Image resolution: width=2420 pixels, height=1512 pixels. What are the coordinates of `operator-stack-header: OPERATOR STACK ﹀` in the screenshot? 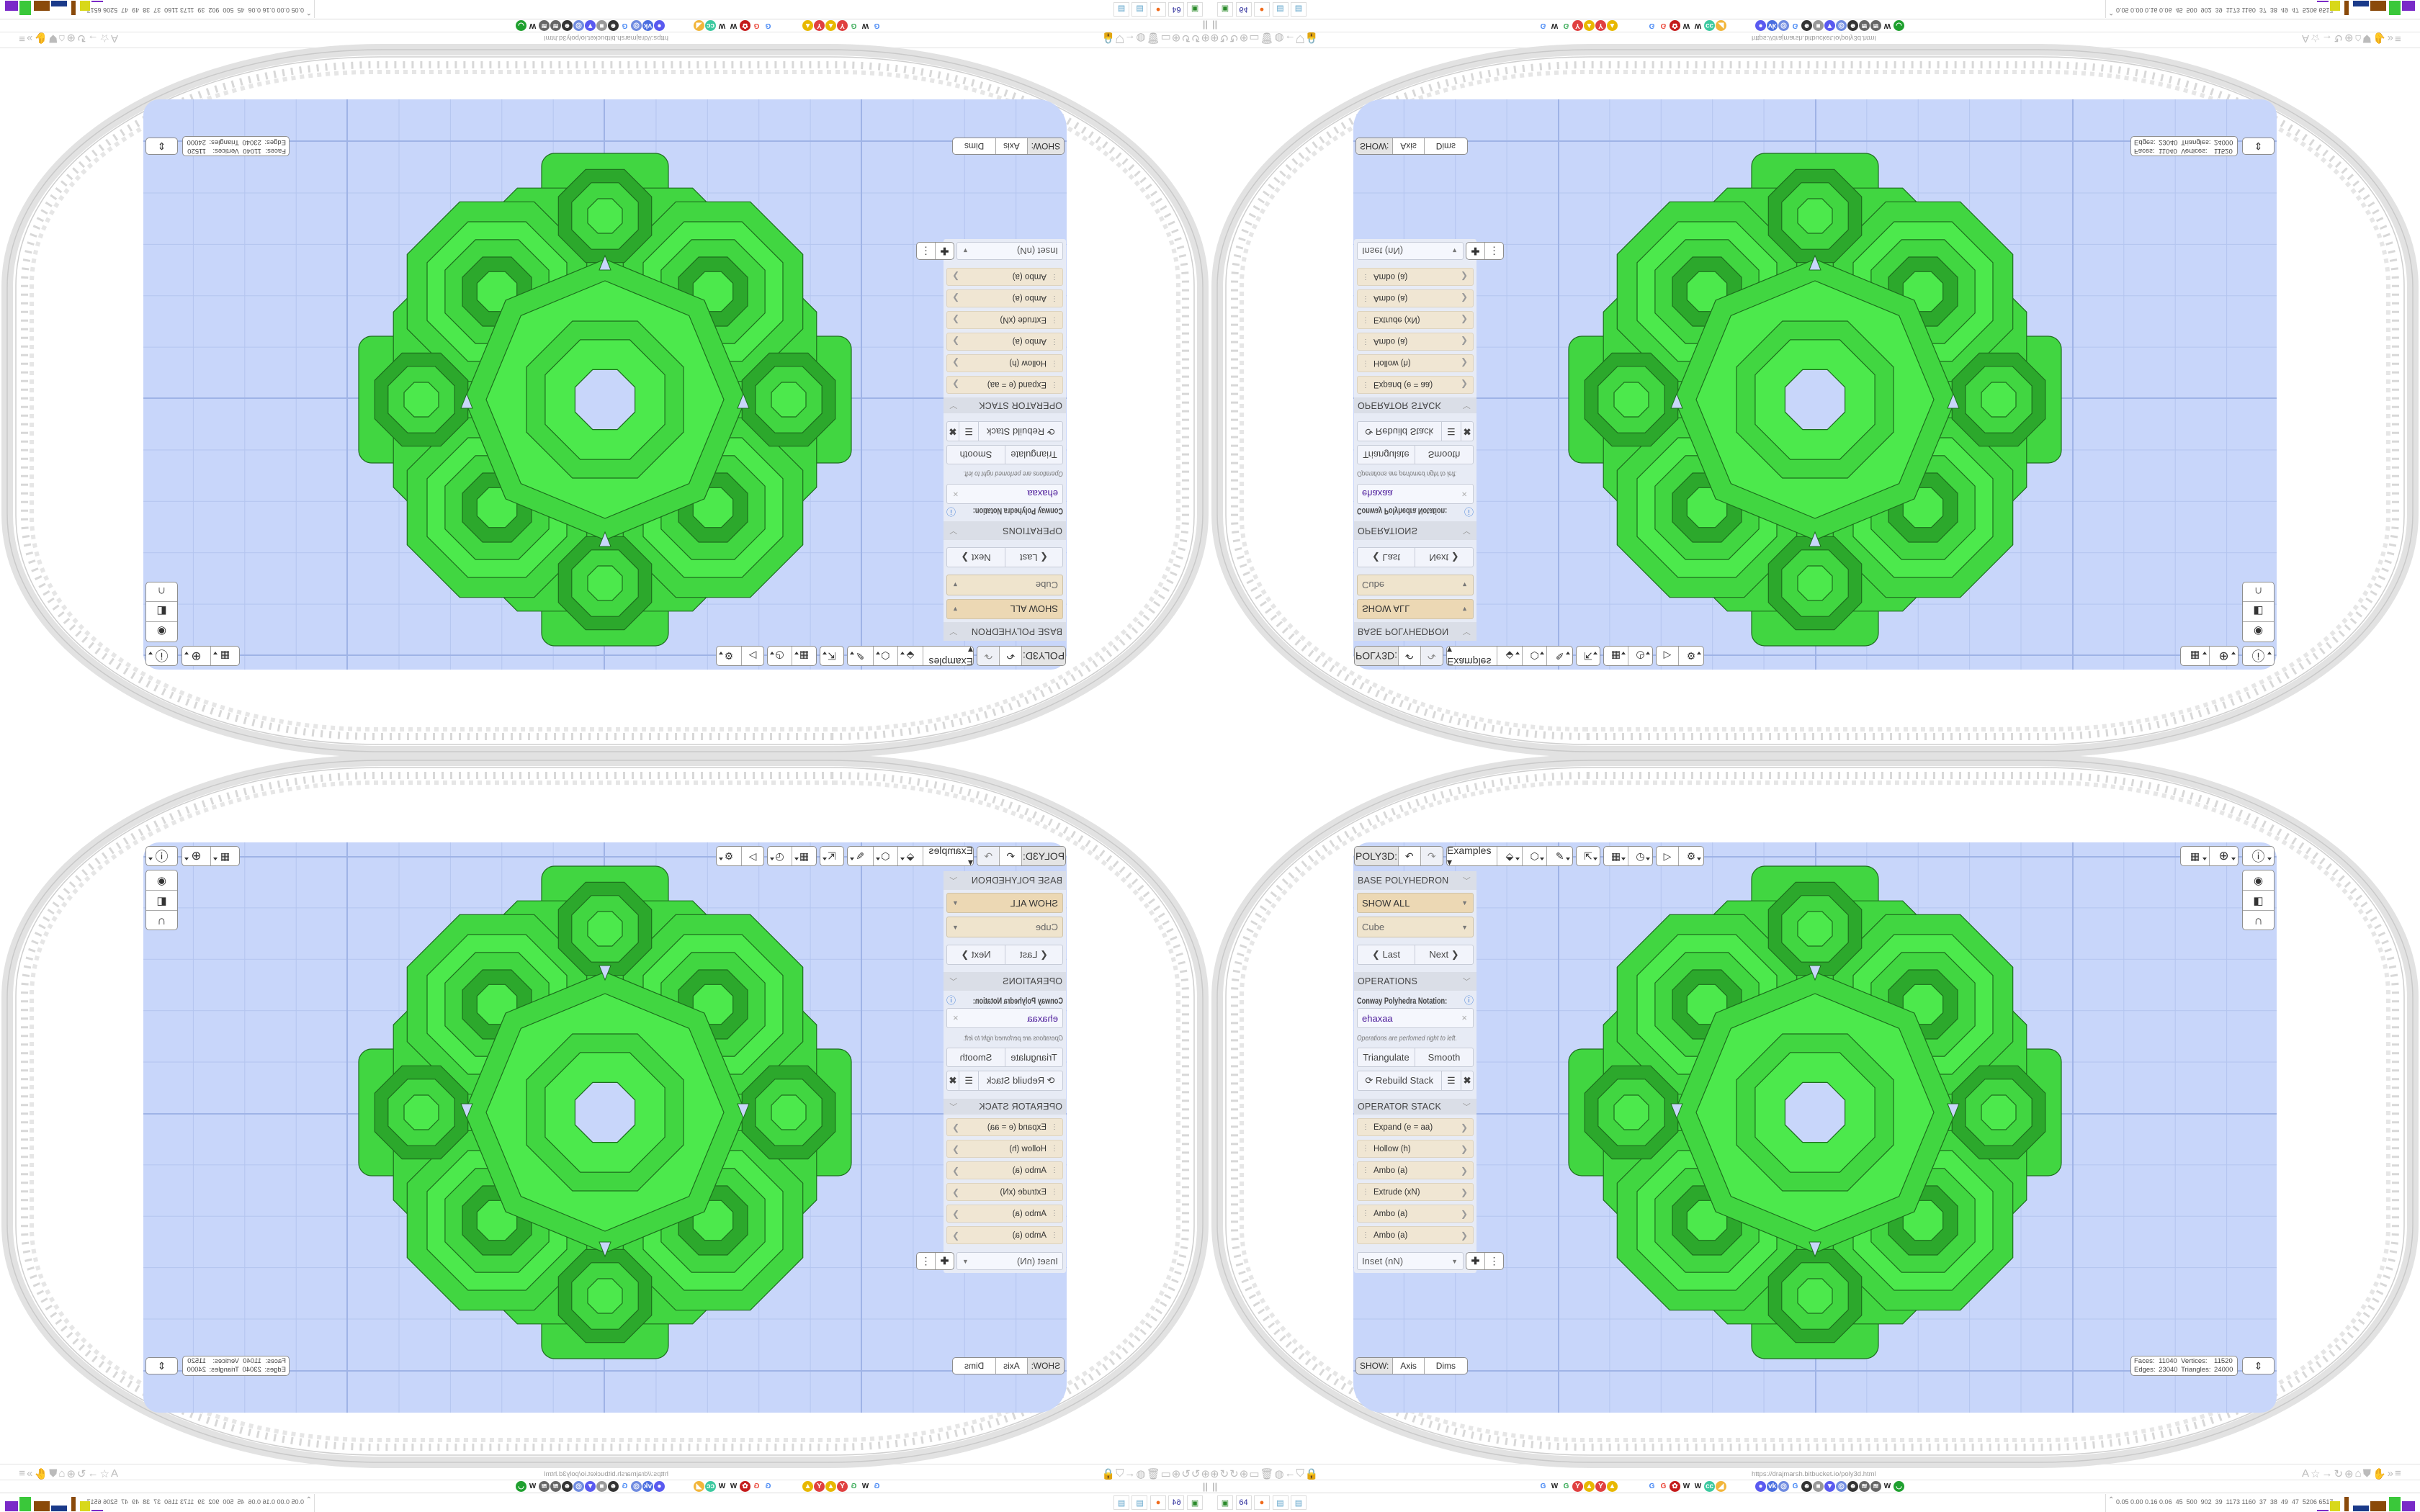 It's located at (1415, 1107).